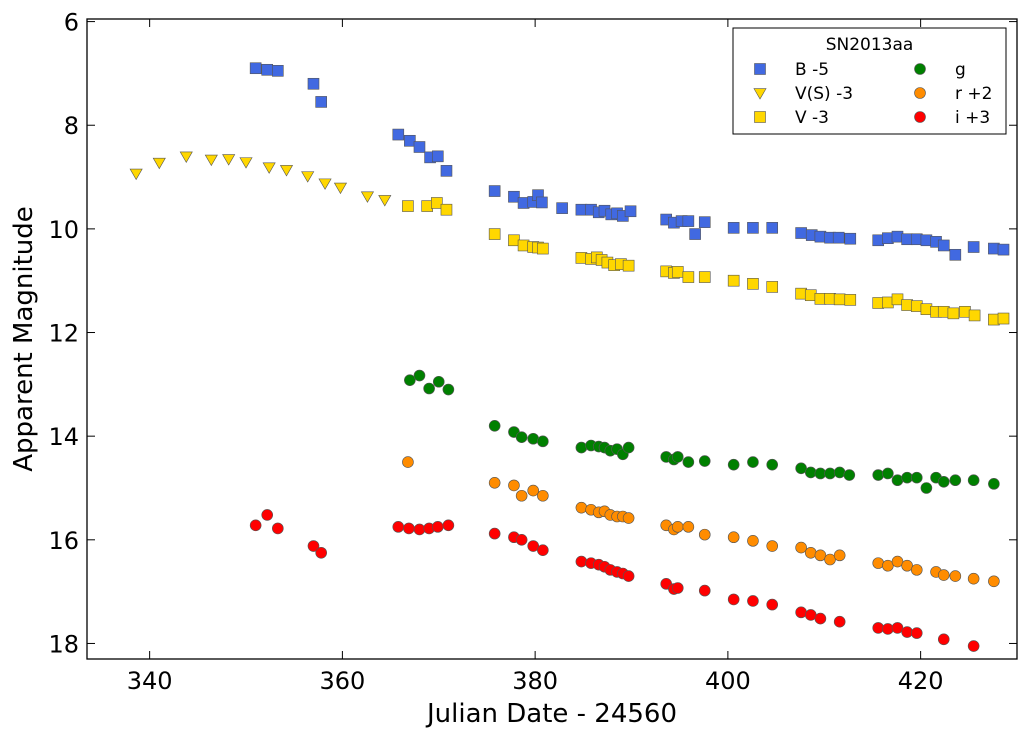 This screenshot has height=737, width=1025. Describe the element at coordinates (824, 94) in the screenshot. I see `legend-label: V(S) -3` at that location.